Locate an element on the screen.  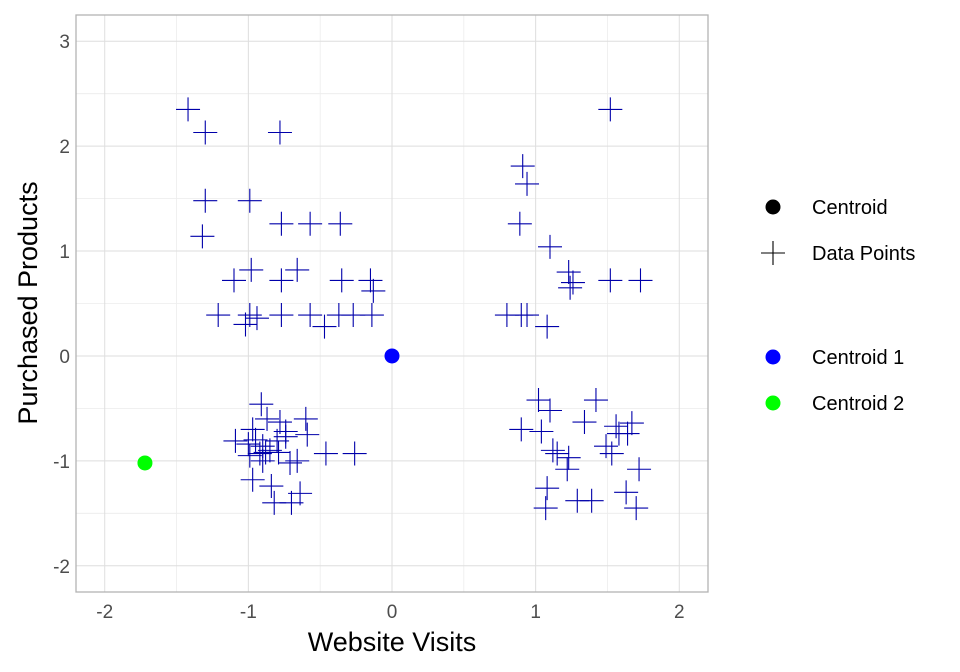
legend-key-plus is located at coordinates (773, 253).